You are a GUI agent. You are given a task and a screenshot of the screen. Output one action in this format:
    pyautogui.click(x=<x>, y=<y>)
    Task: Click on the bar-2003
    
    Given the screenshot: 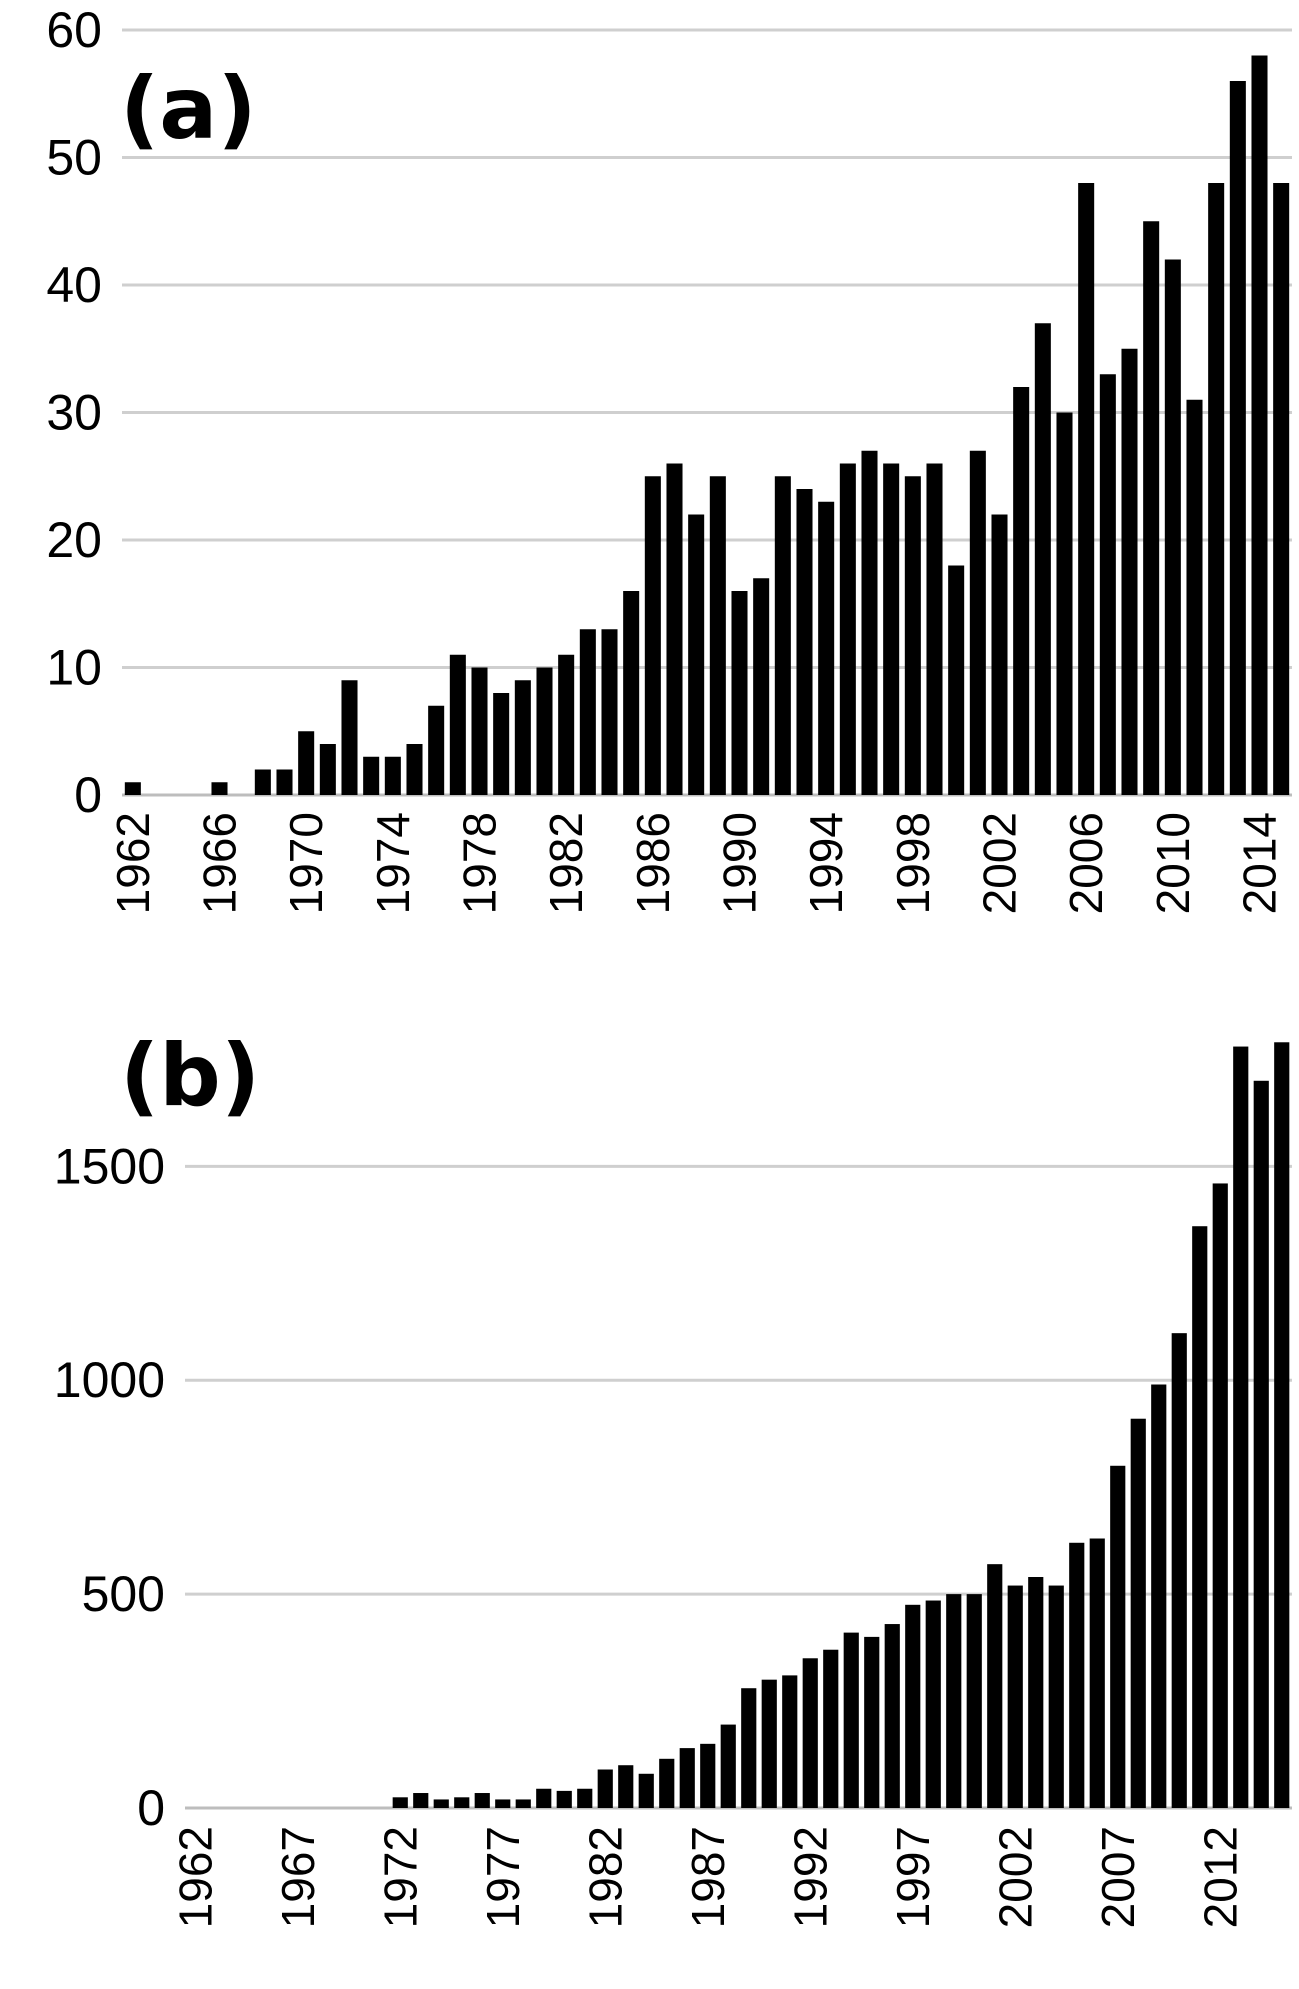 What is the action you would take?
    pyautogui.click(x=1036, y=1692)
    